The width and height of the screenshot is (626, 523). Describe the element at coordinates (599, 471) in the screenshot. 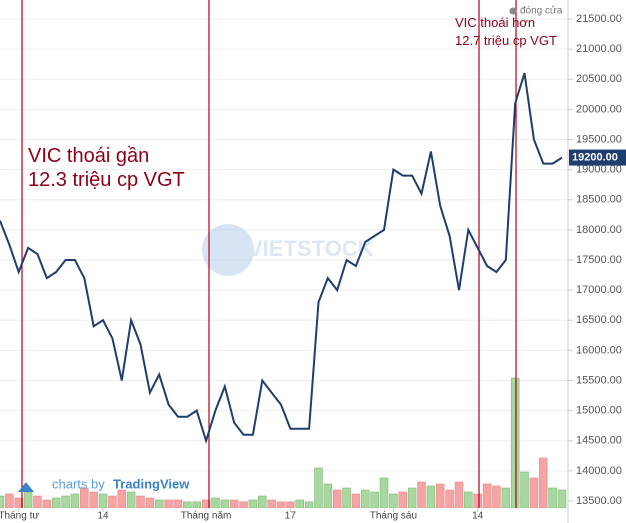

I see `y-tick-label: 14000.00` at that location.